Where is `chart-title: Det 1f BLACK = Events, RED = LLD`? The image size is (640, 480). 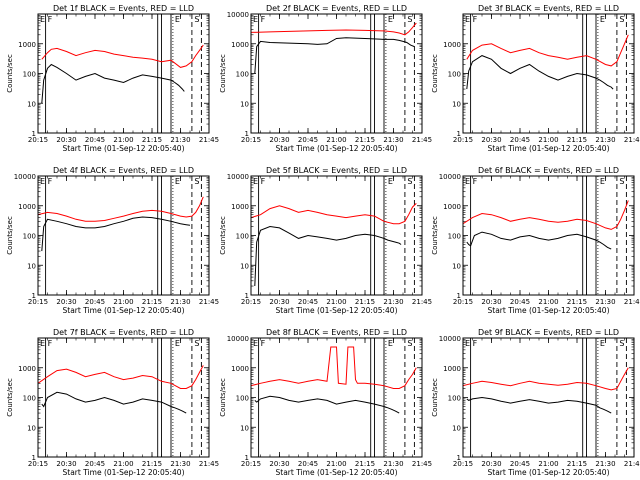
chart-title: Det 1f BLACK = Events, RED = LLD is located at coordinates (123, 8).